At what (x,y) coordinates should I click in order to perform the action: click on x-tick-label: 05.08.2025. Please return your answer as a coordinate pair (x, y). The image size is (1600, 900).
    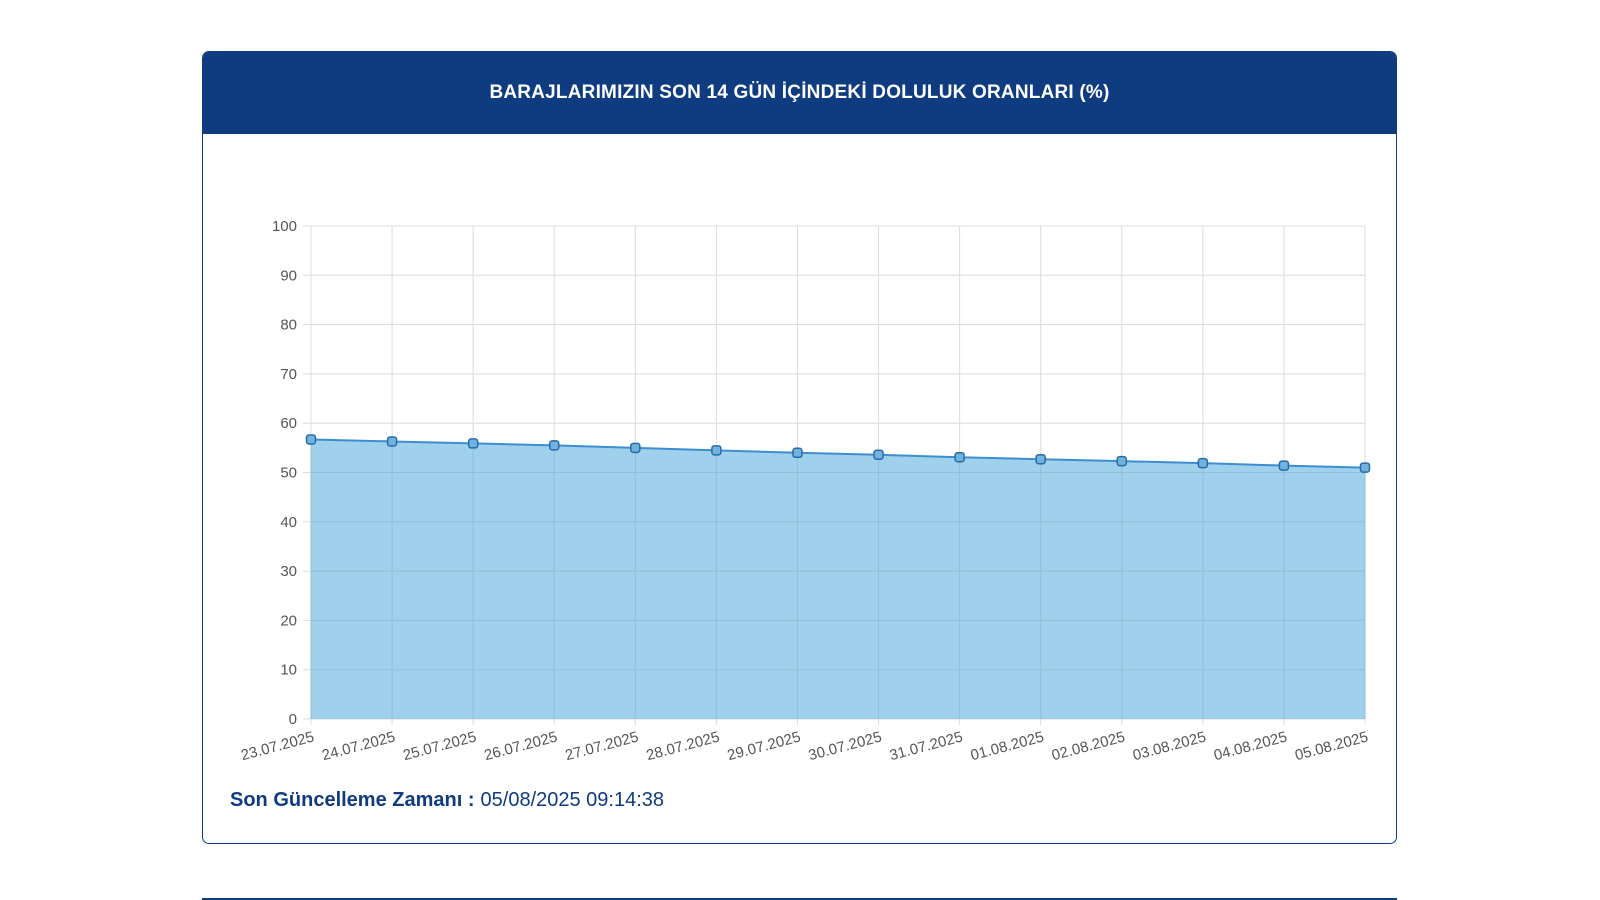
    Looking at the image, I should click on (1331, 746).